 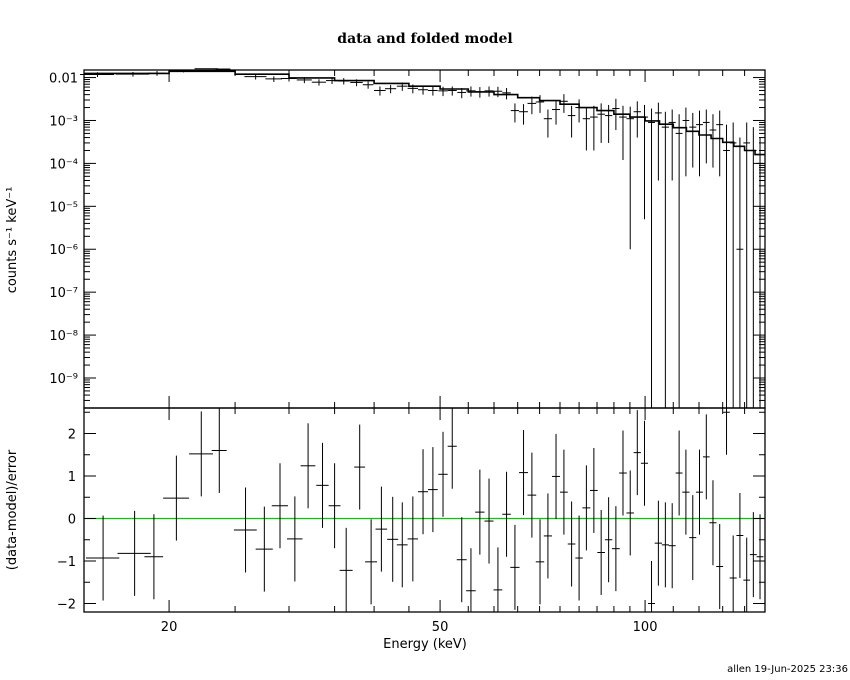 What do you see at coordinates (645, 627) in the screenshot?
I see `x-tick-label: 100` at bounding box center [645, 627].